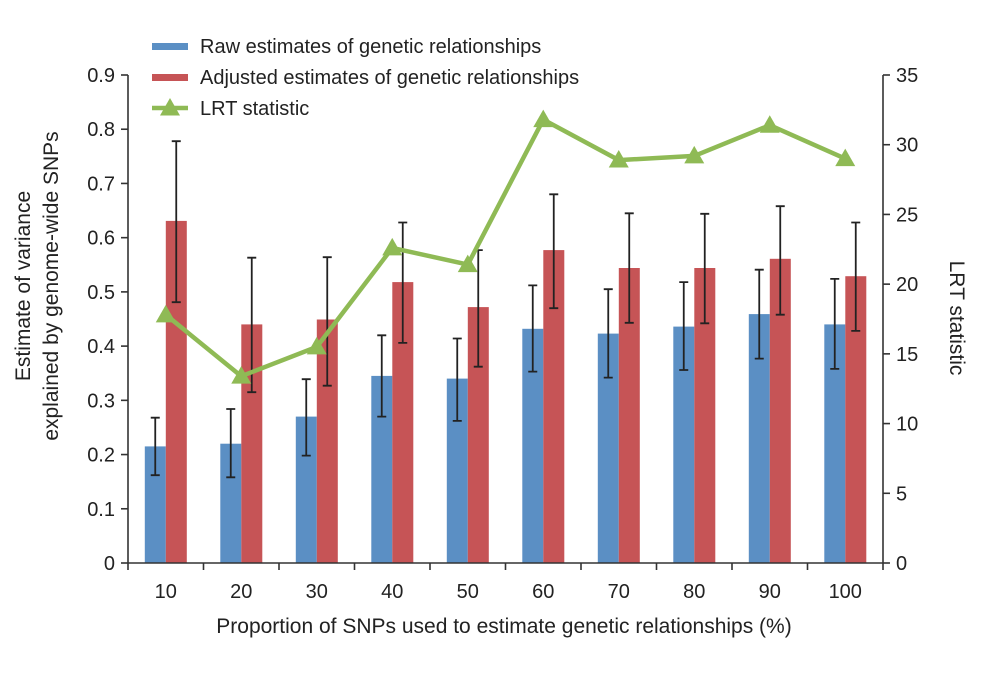  Describe the element at coordinates (317, 592) in the screenshot. I see `x-tick-label: 30` at that location.